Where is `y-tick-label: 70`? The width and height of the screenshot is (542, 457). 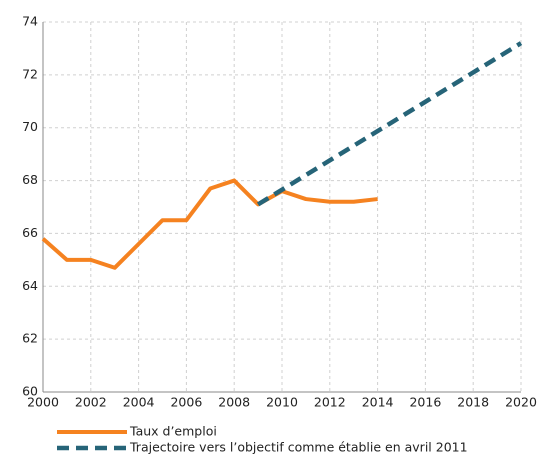
y-tick-label: 70 is located at coordinates (30, 126).